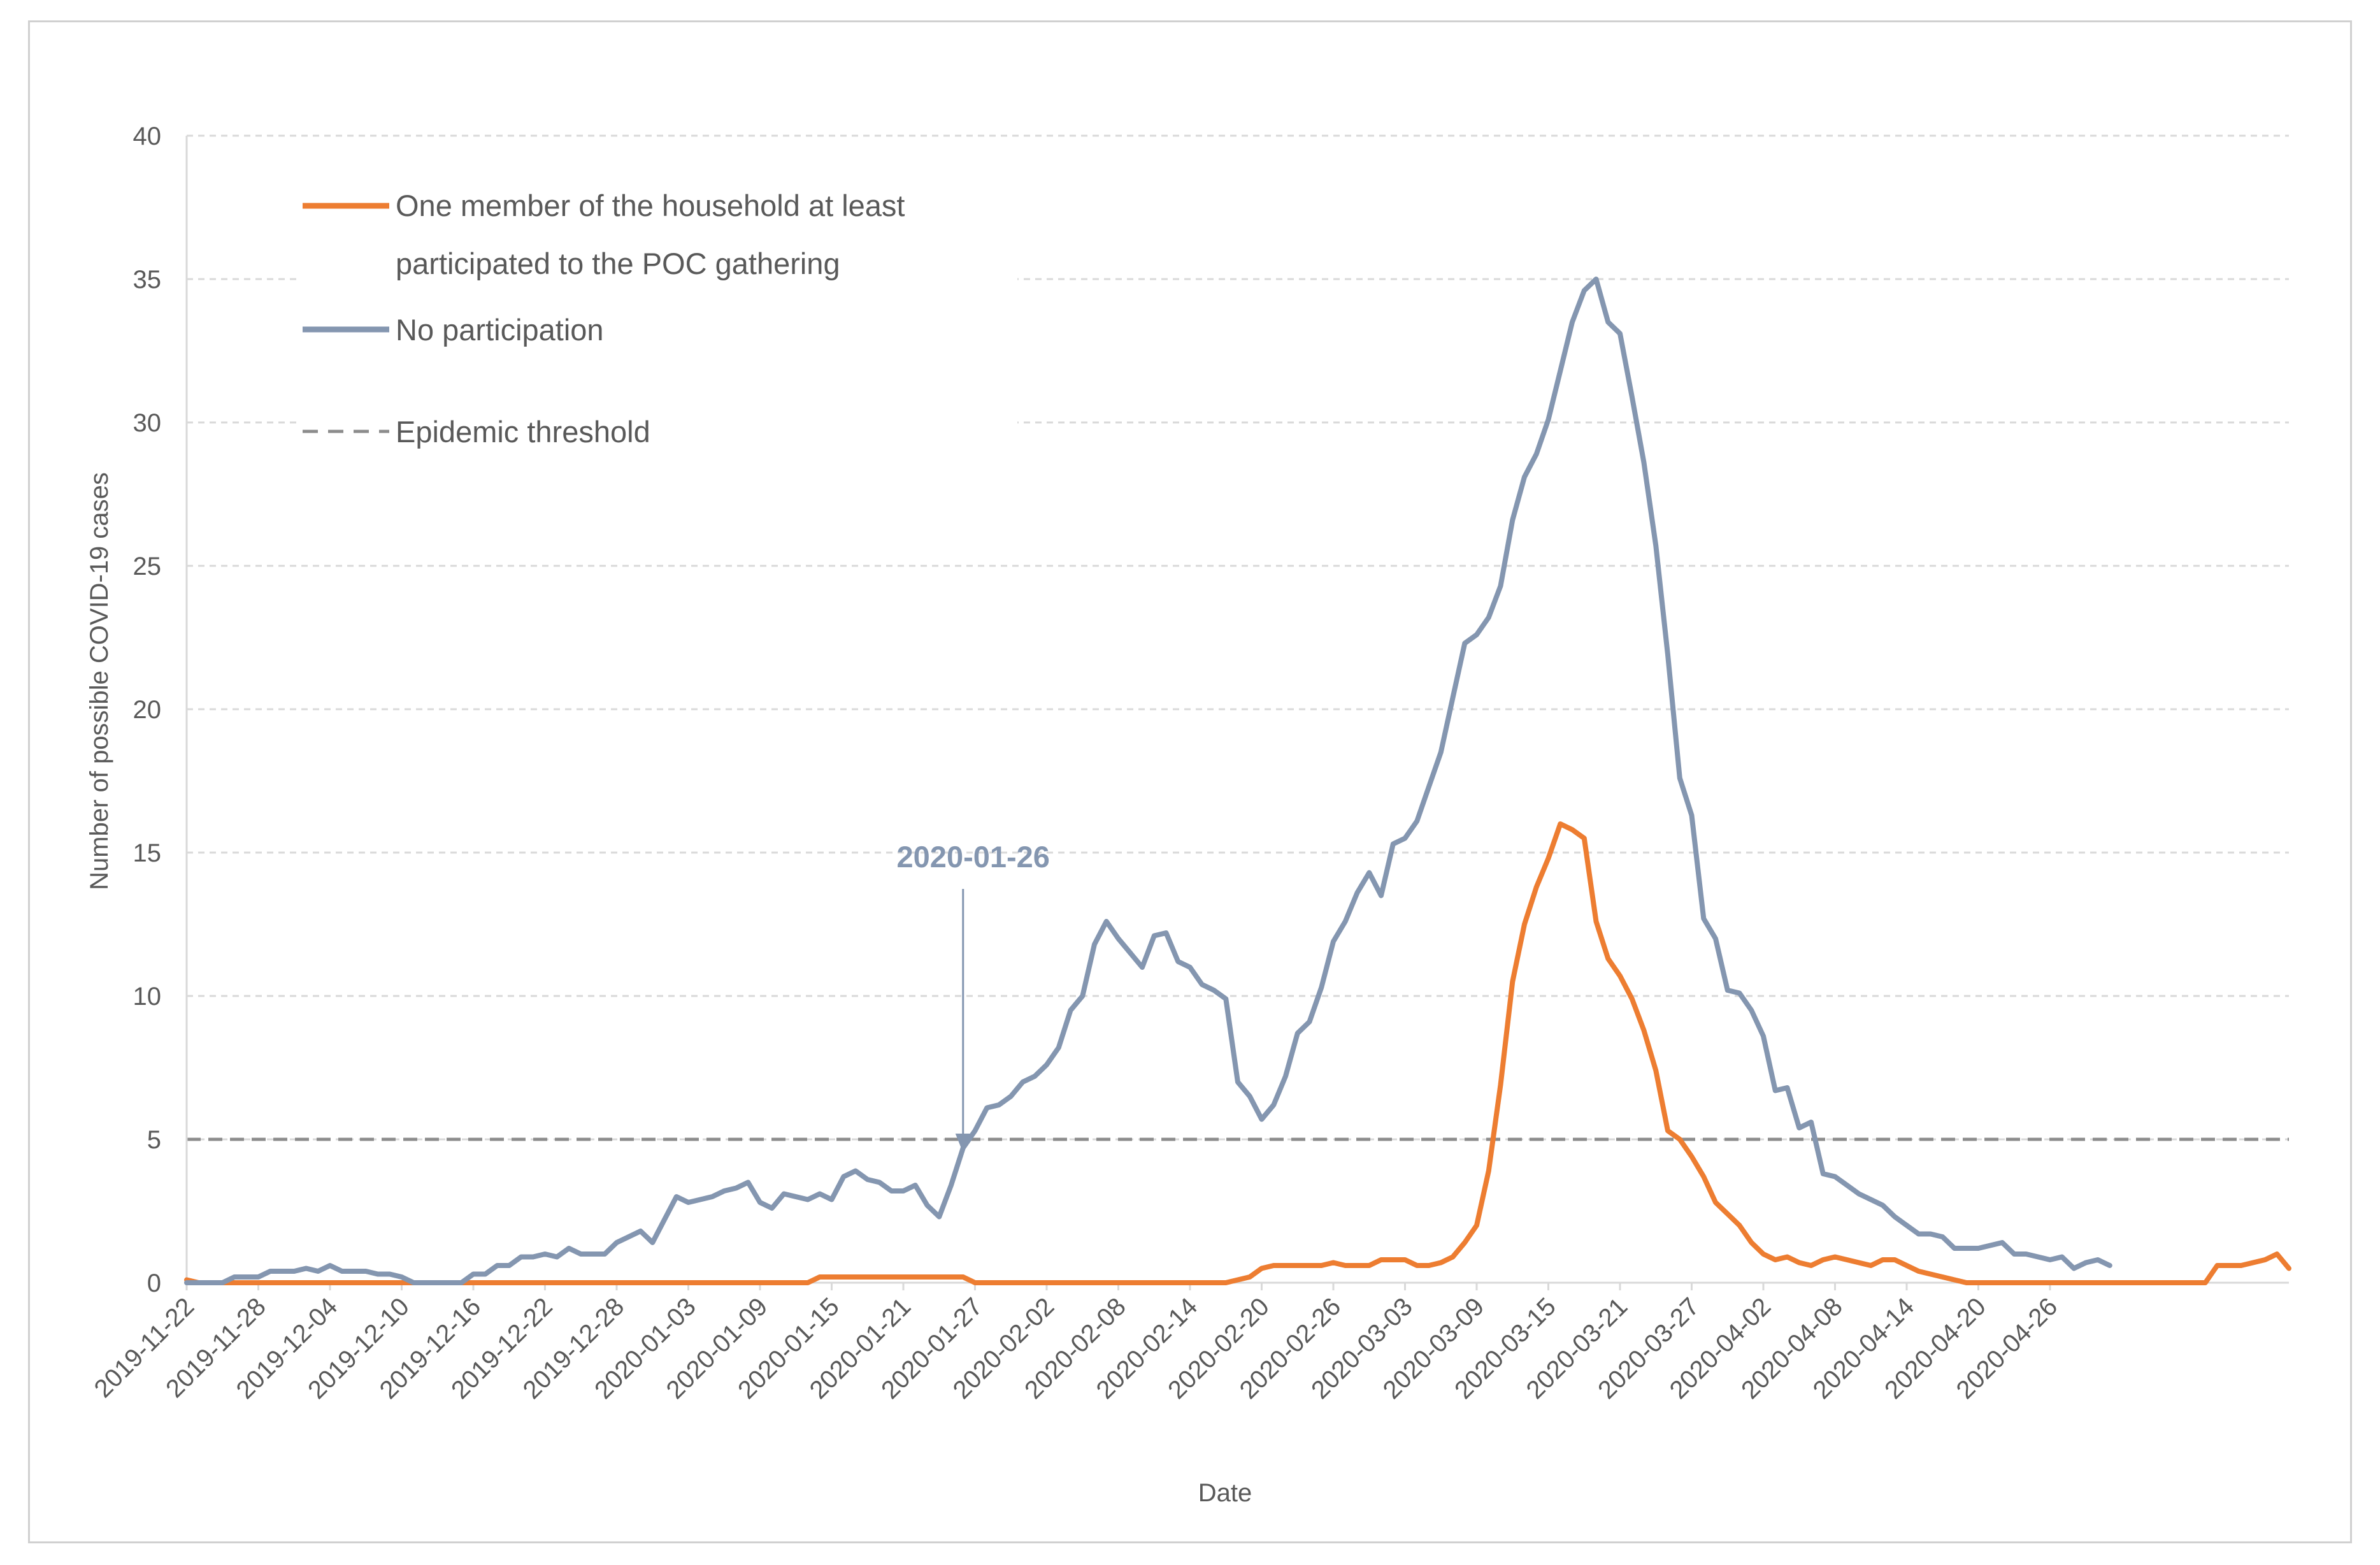  Describe the element at coordinates (1225, 1493) in the screenshot. I see `x-axis-title: Date` at that location.